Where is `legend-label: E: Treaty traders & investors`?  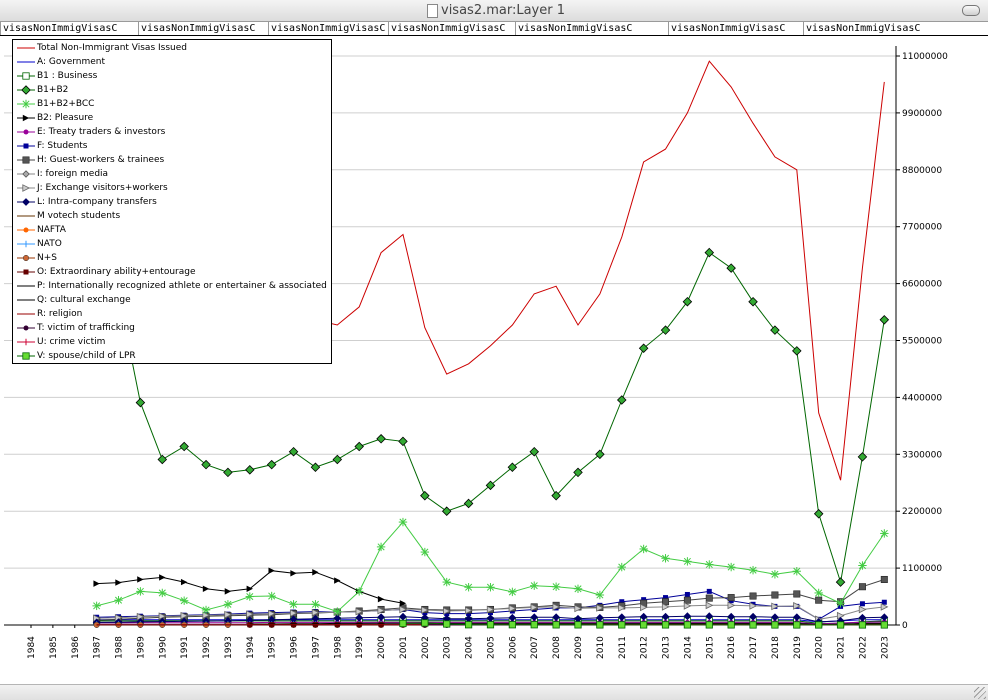 legend-label: E: Treaty traders & investors is located at coordinates (101, 132).